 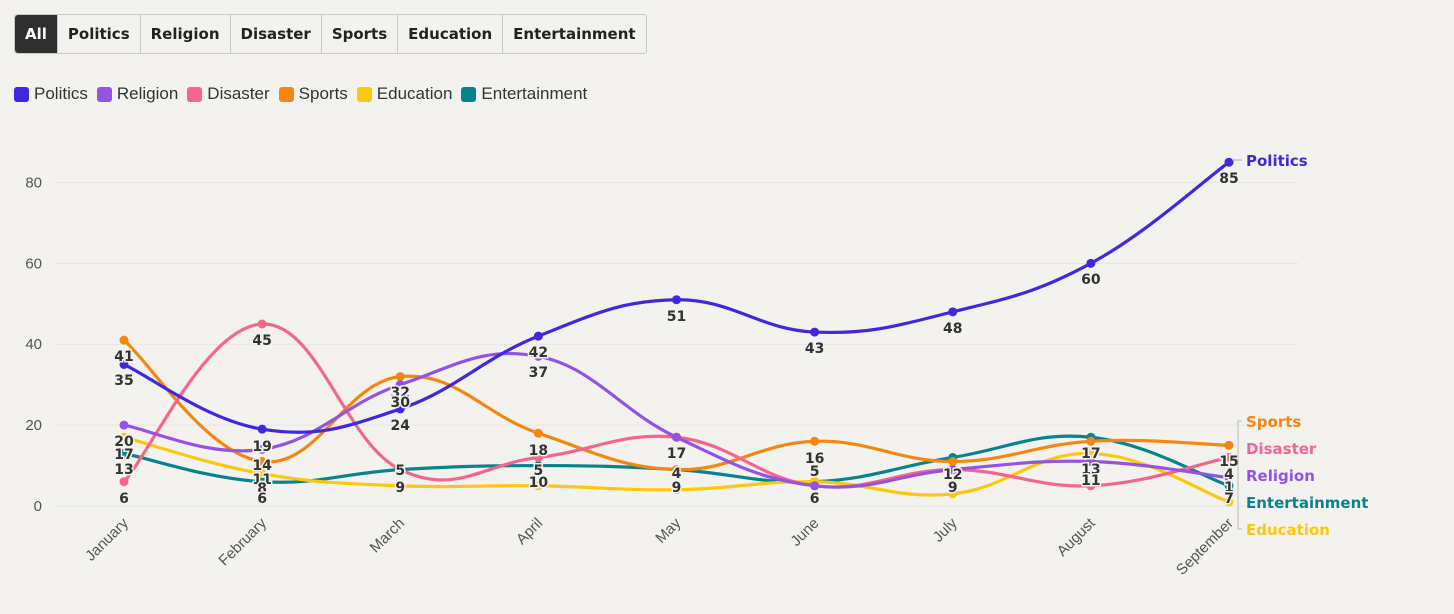 What do you see at coordinates (1273, 422) in the screenshot?
I see `end-label-sports: Sports` at bounding box center [1273, 422].